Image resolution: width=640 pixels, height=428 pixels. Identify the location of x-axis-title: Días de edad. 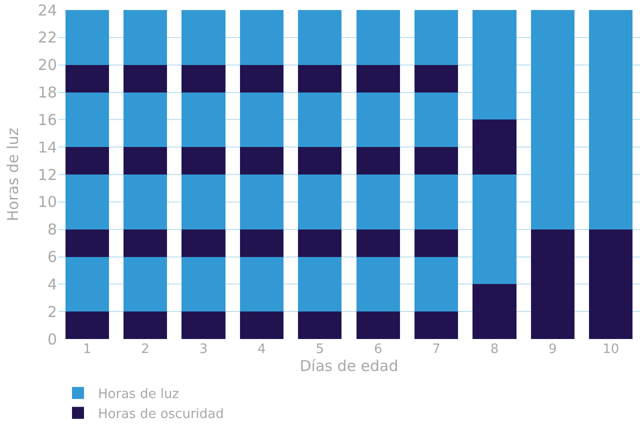
(349, 366).